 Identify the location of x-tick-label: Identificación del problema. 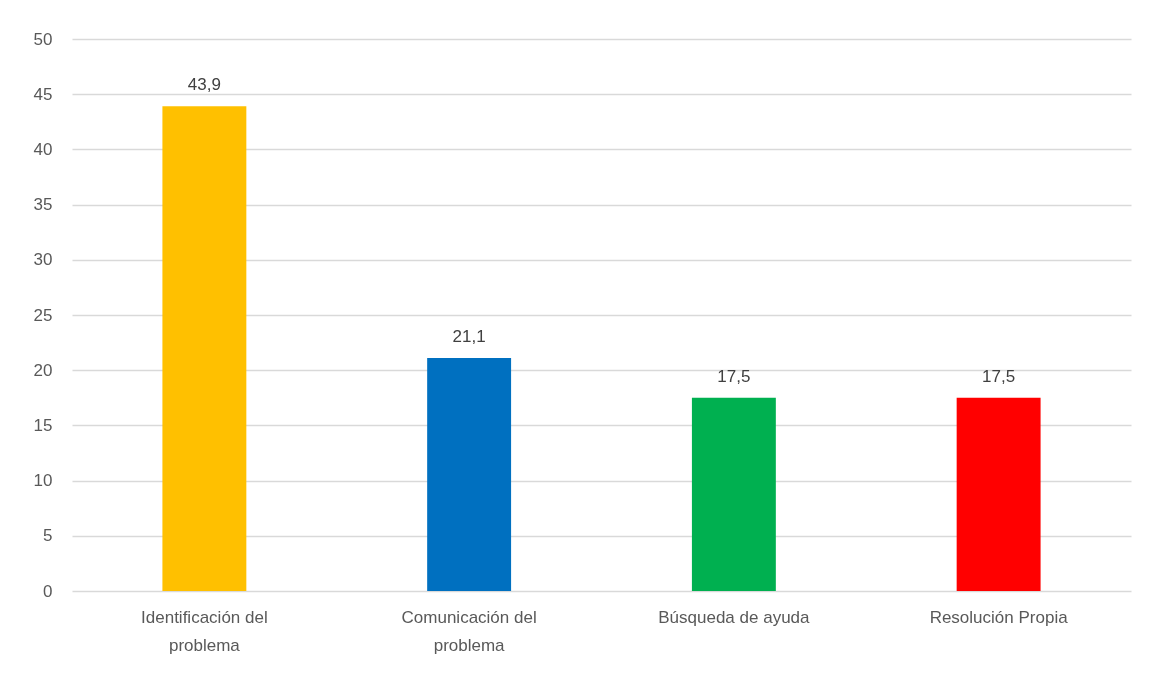
(204, 631).